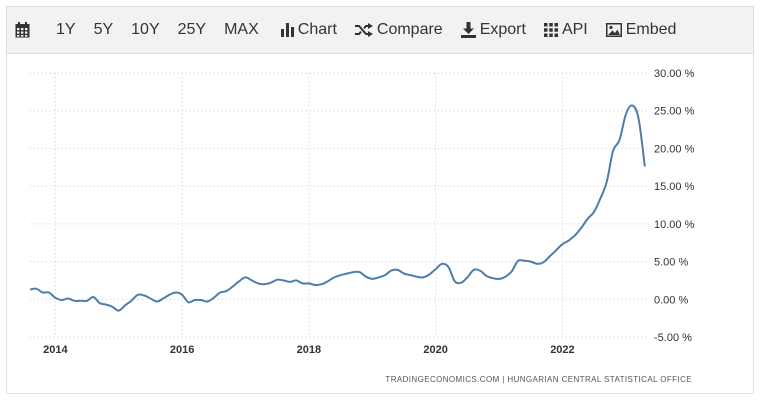  What do you see at coordinates (103, 29) in the screenshot?
I see `range-5y-button: 5Y` at bounding box center [103, 29].